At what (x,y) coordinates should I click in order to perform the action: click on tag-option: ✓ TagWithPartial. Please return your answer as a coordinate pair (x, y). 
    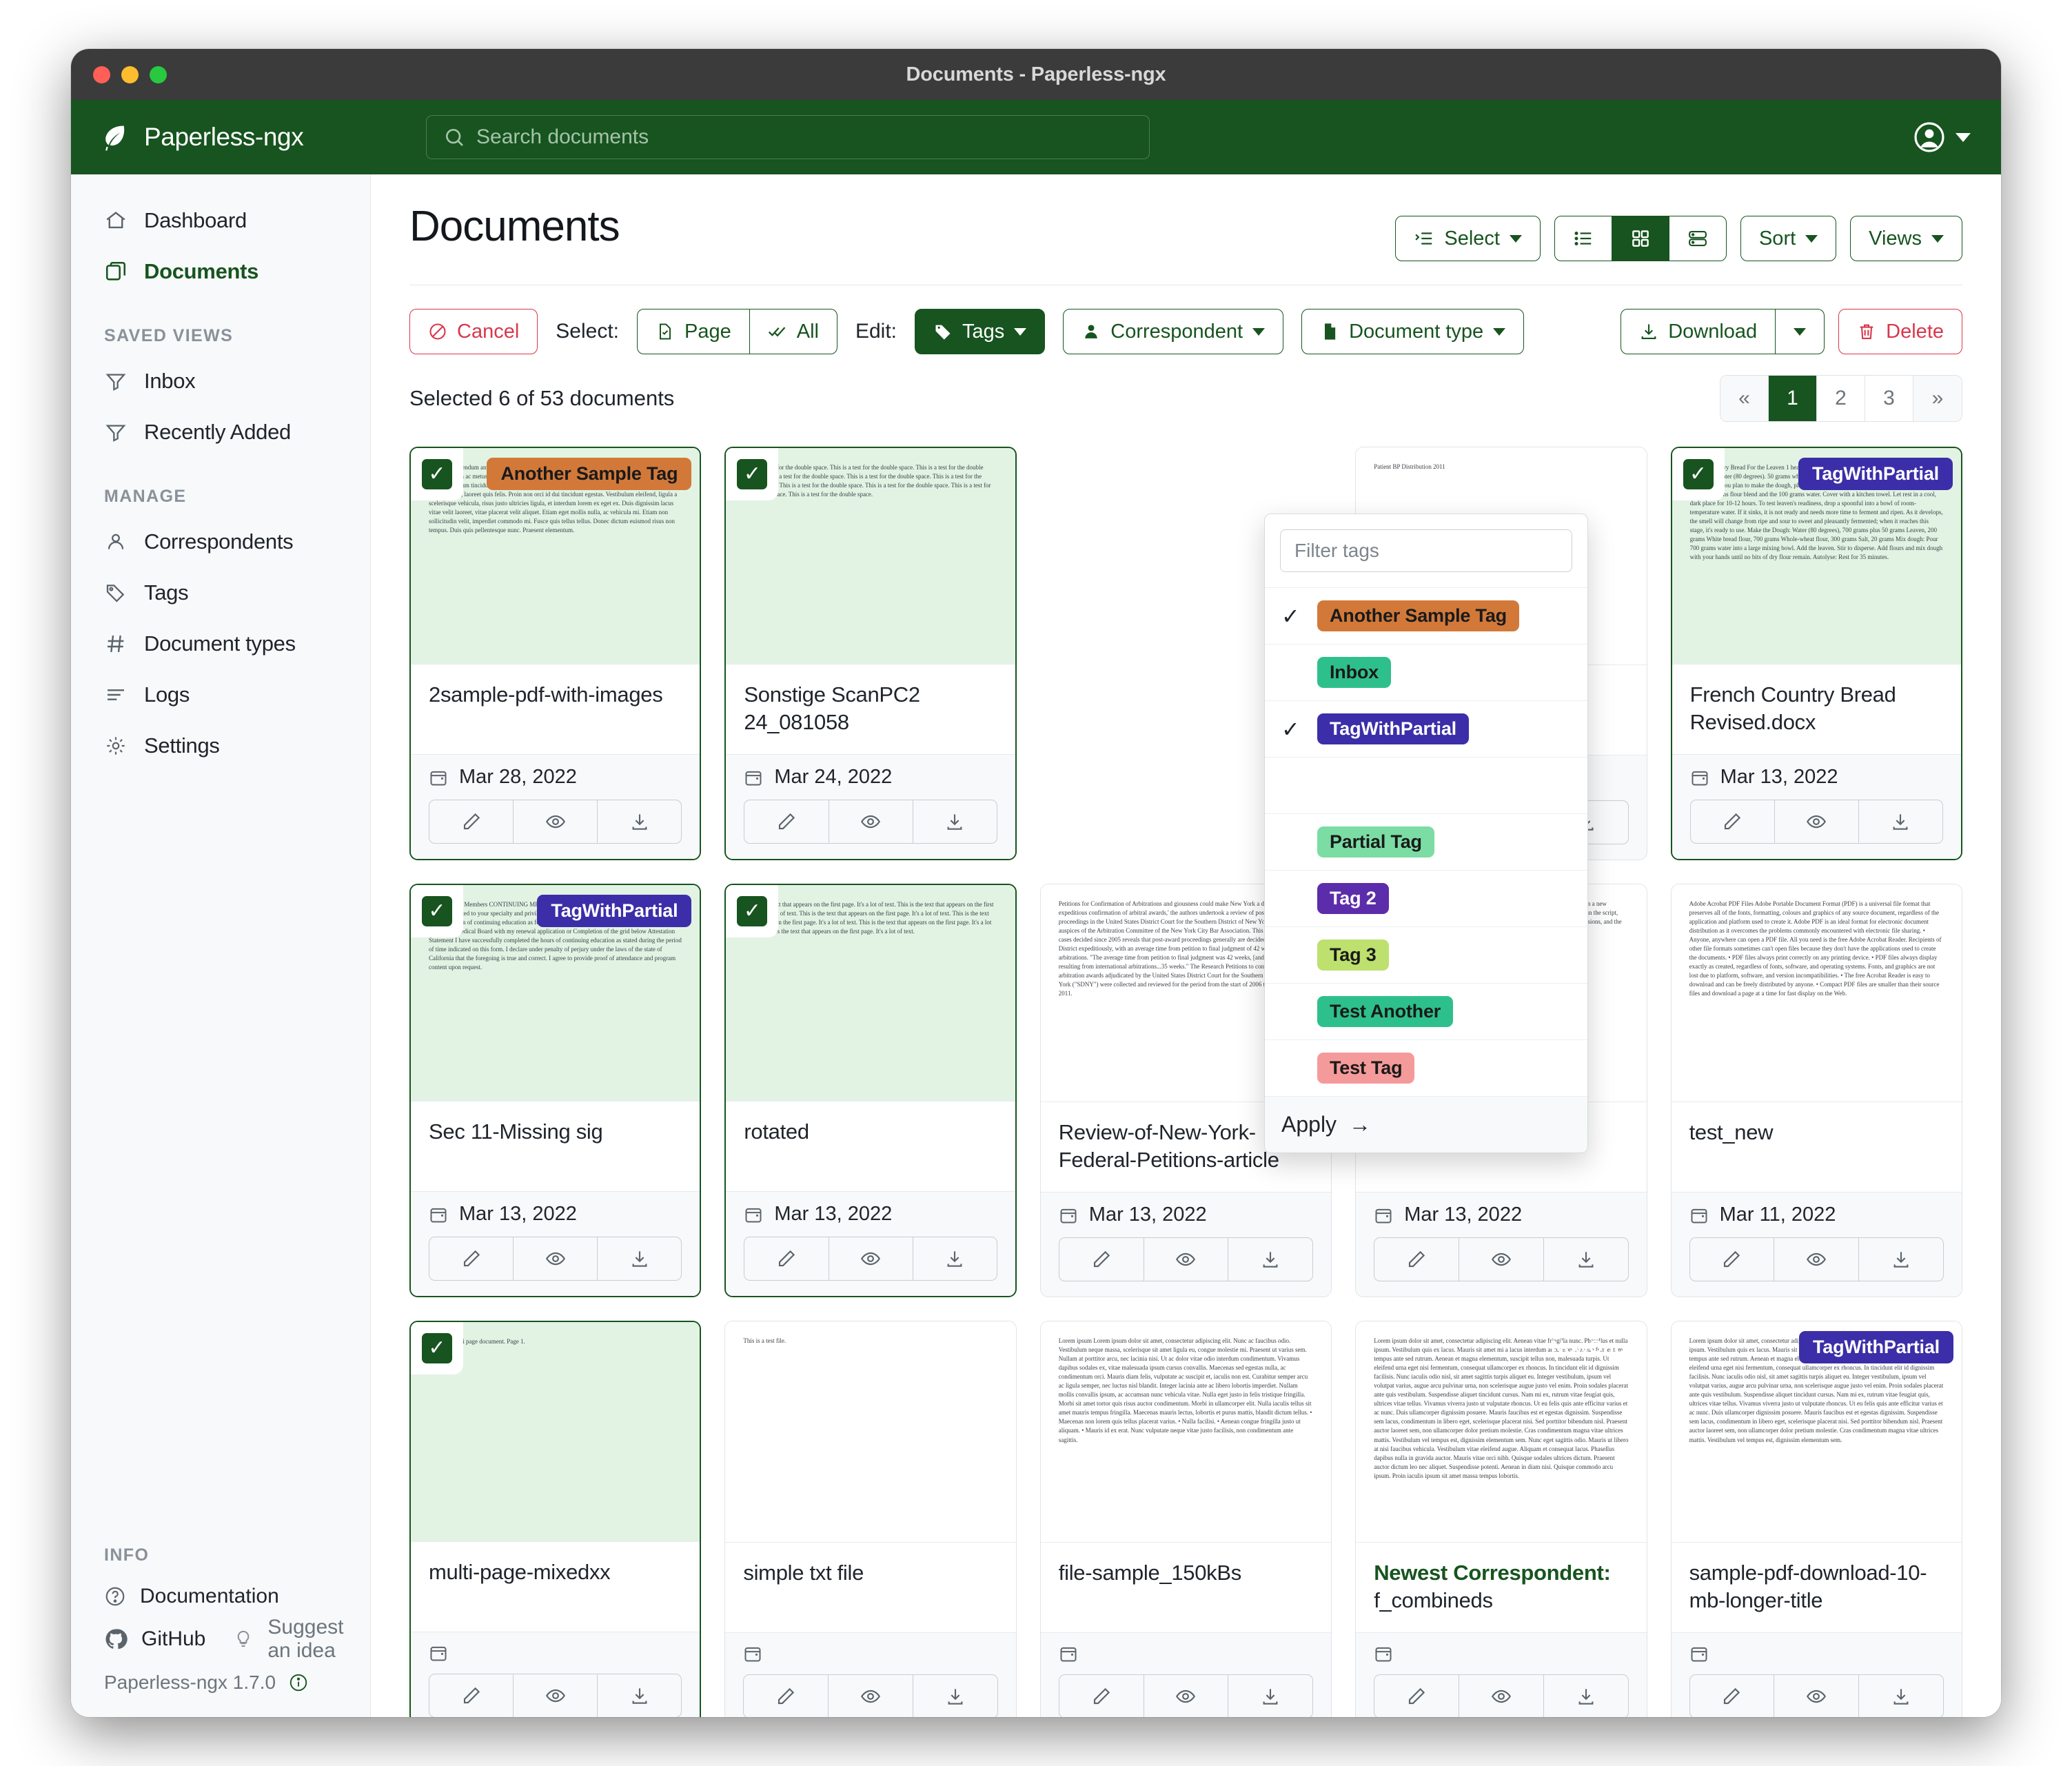
    Looking at the image, I should click on (1426, 729).